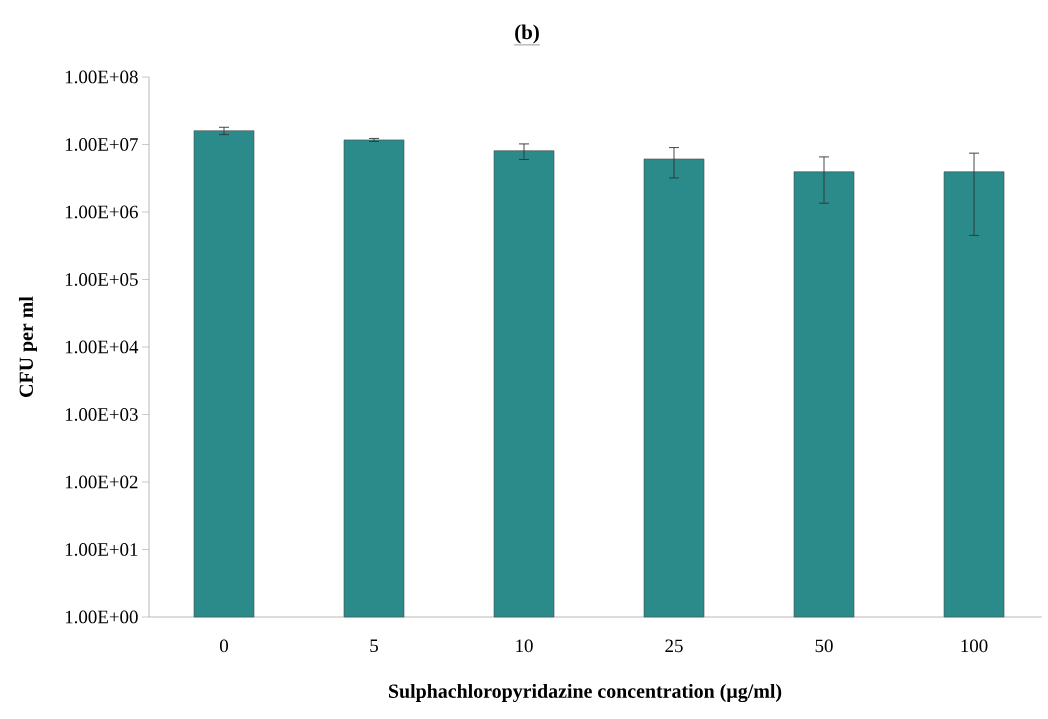 The image size is (1048, 719). Describe the element at coordinates (223, 646) in the screenshot. I see `x-tick-label: 0` at that location.